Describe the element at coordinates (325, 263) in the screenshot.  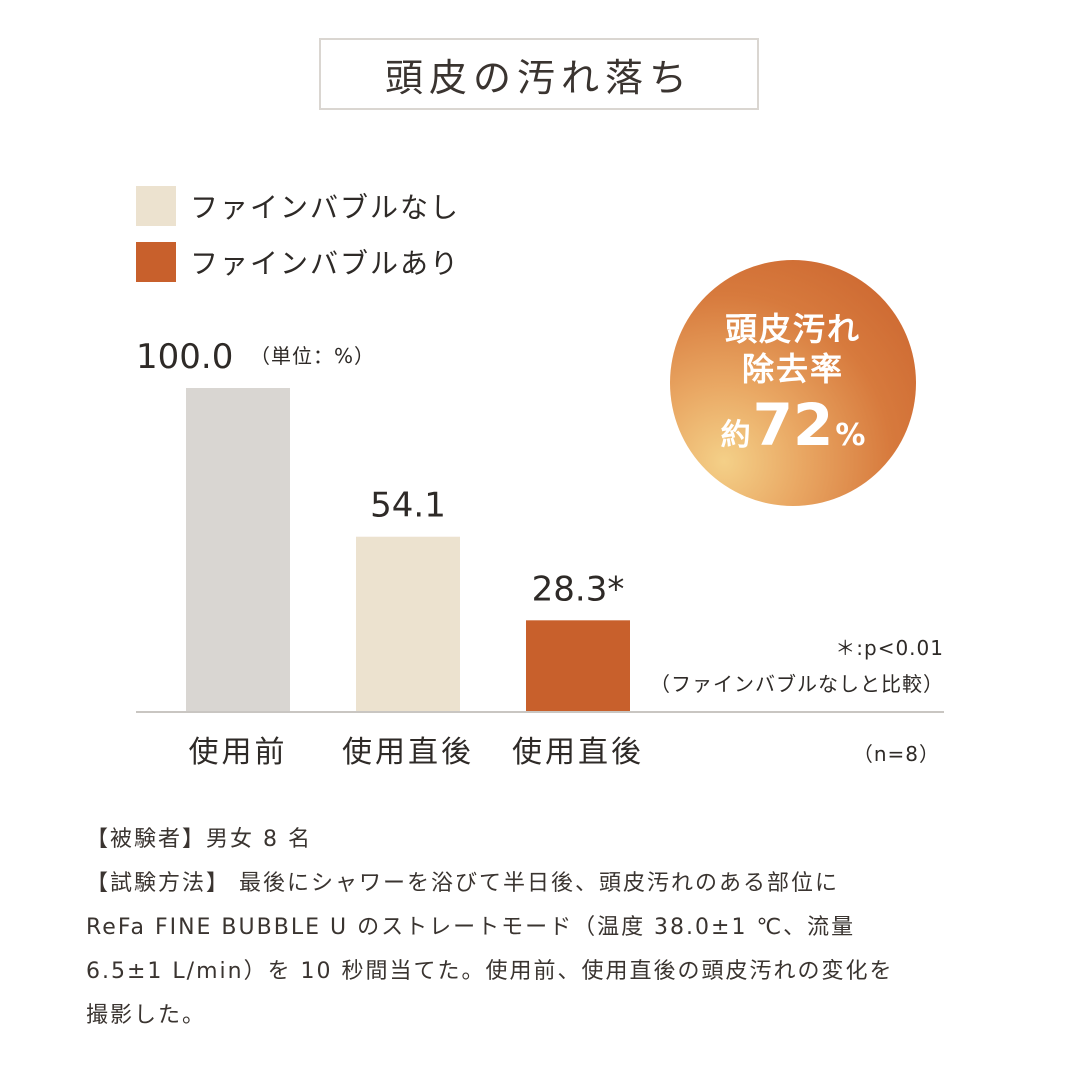
I see `legend-label-with-bubble: ファインバブルあり` at that location.